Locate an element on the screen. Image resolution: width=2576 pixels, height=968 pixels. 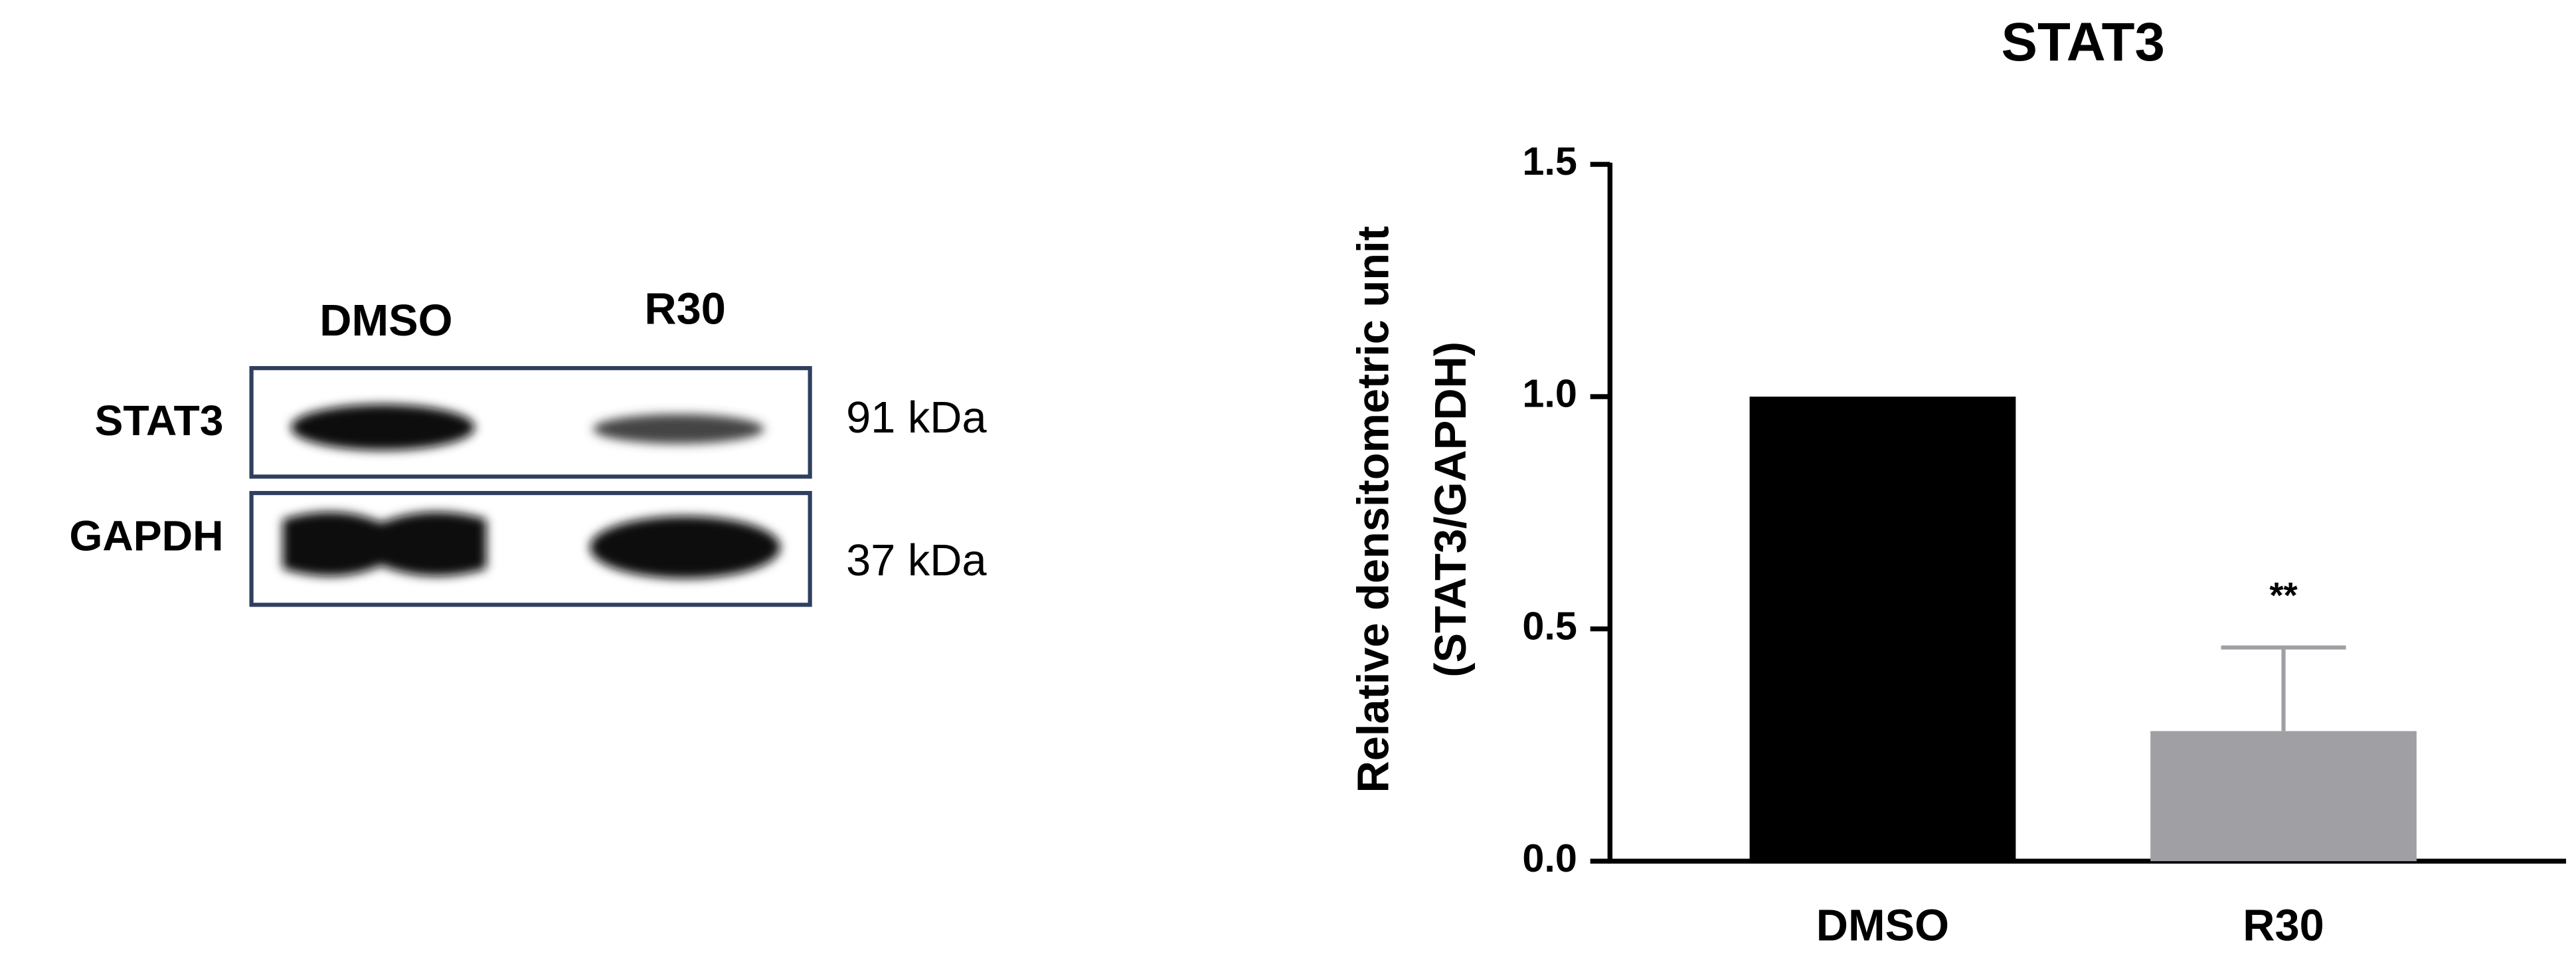
y-tick-label: 1.5 is located at coordinates (1549, 161).